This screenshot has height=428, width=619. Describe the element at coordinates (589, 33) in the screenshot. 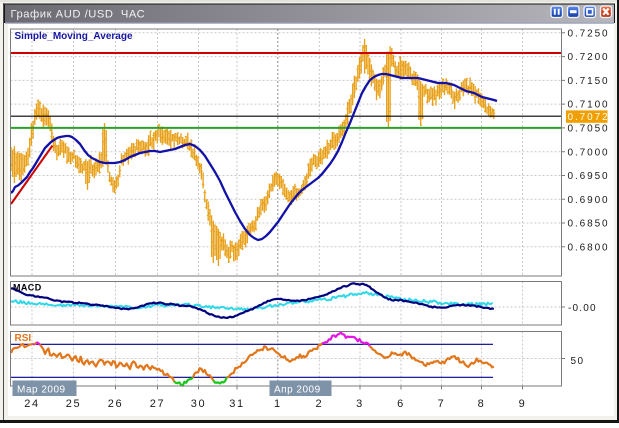

I see `svg-text: 0.7250` at that location.